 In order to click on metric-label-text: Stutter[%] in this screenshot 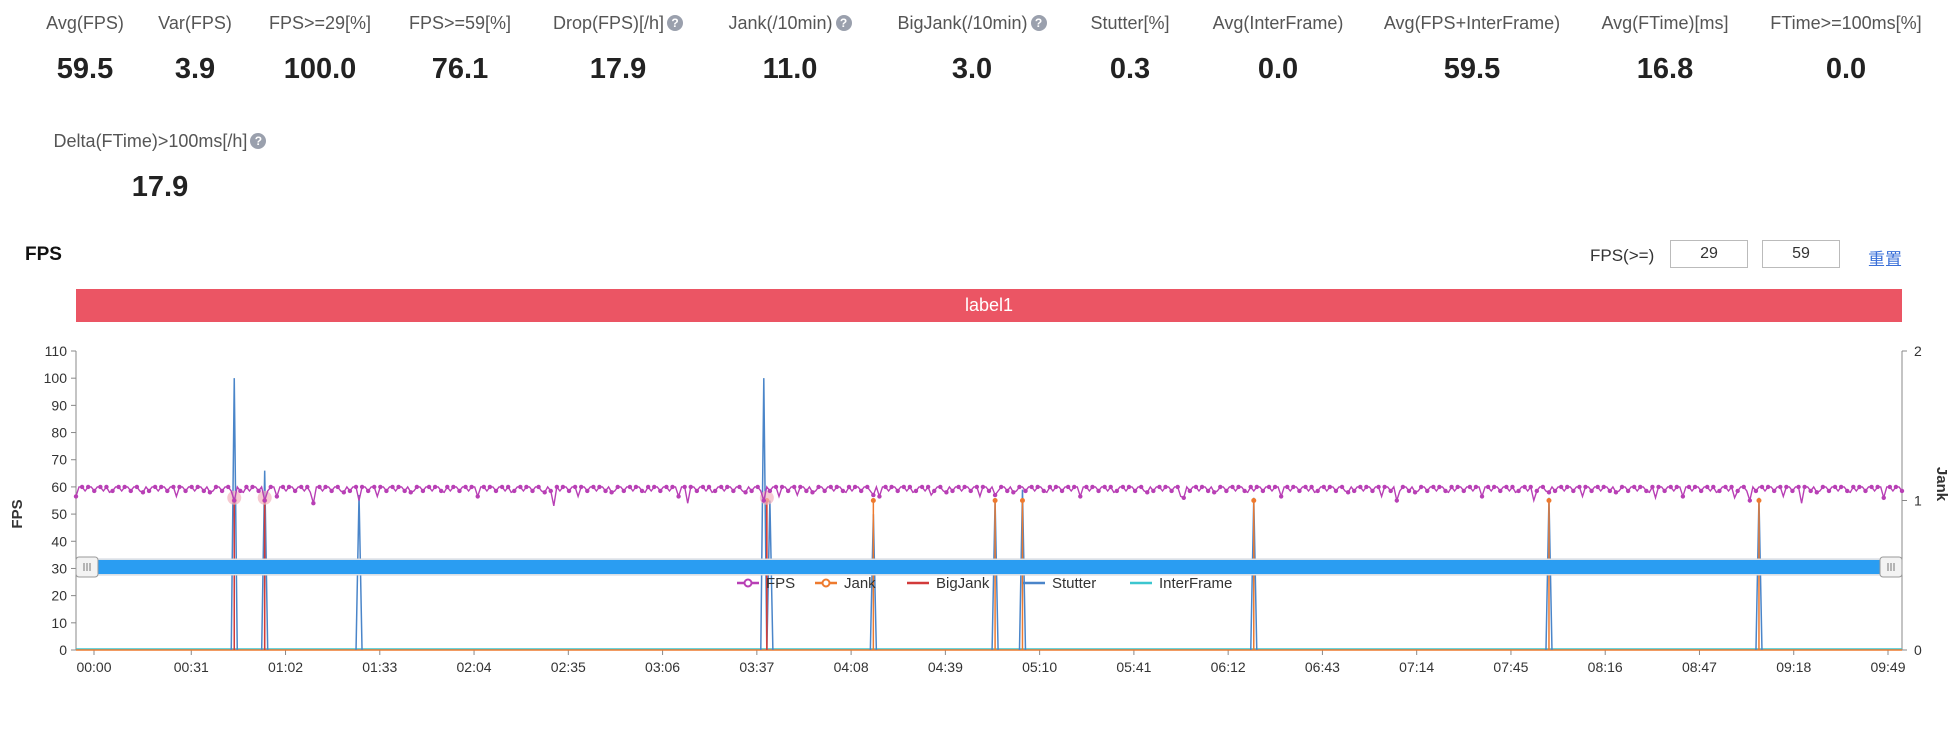, I will do `click(1130, 23)`.